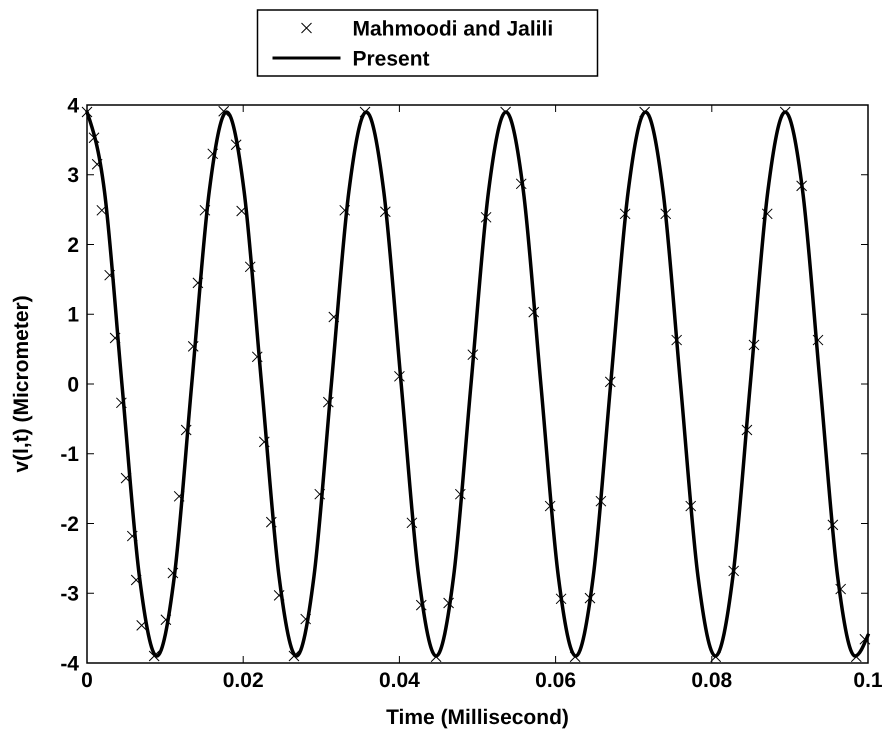 The width and height of the screenshot is (886, 740). What do you see at coordinates (868, 680) in the screenshot?
I see `x-tick-label: 0.1` at bounding box center [868, 680].